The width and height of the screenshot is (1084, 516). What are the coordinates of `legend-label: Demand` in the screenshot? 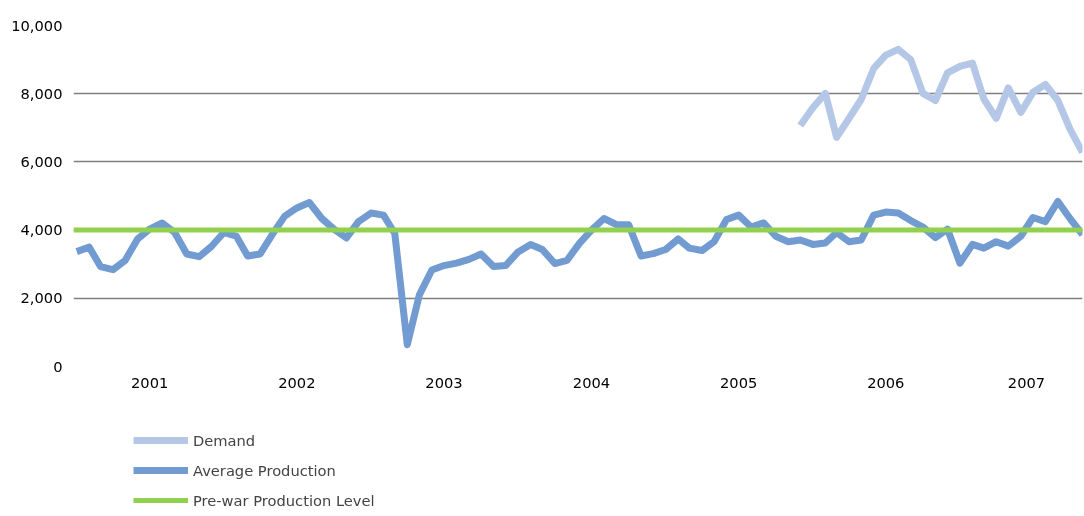 It's located at (224, 440).